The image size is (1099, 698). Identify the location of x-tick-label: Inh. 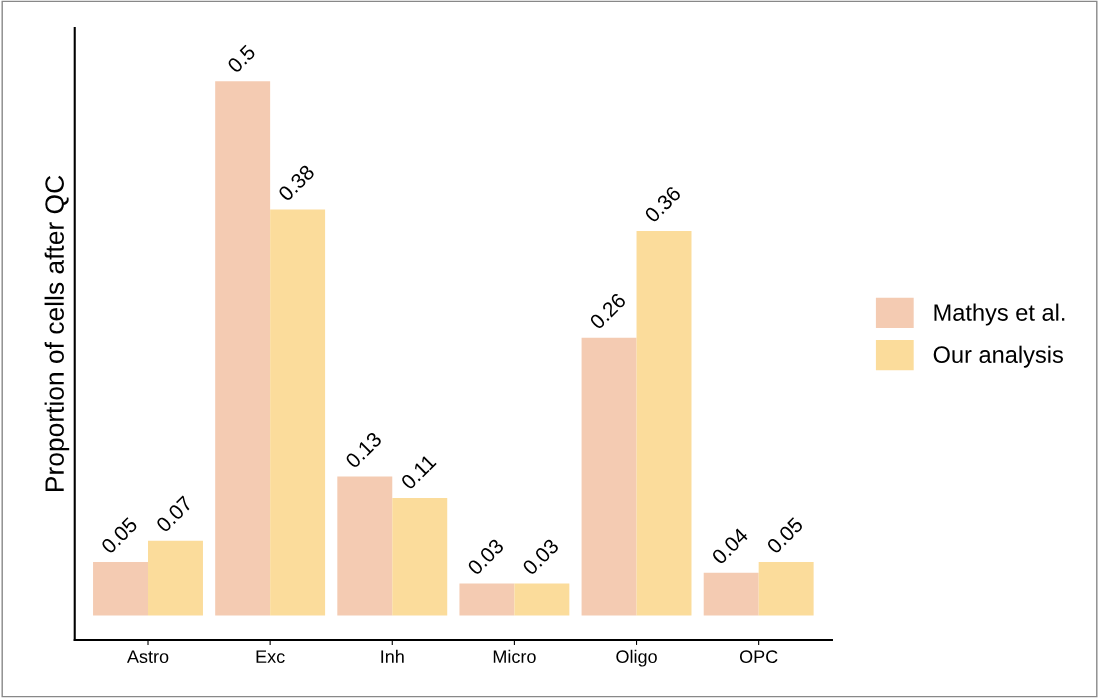
(392, 656).